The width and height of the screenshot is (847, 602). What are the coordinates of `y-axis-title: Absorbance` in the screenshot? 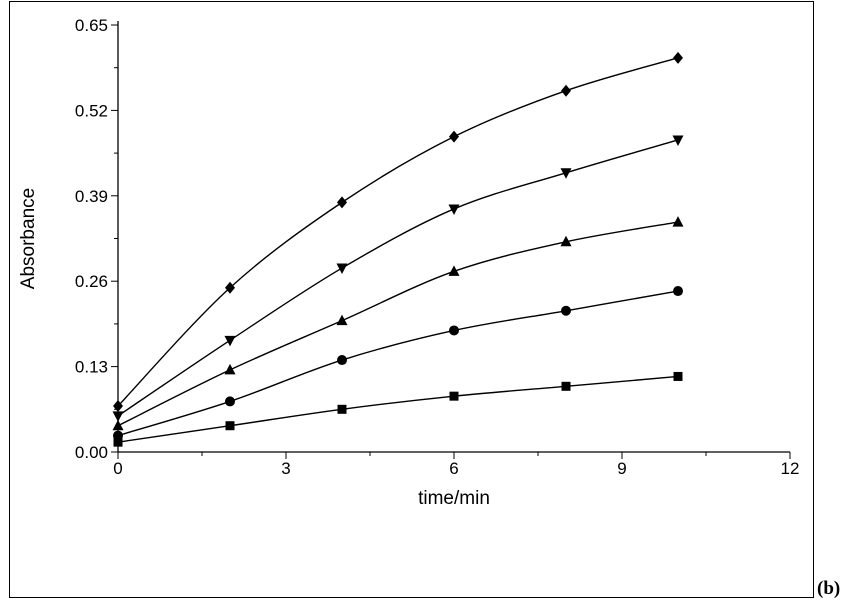 It's located at (28, 238).